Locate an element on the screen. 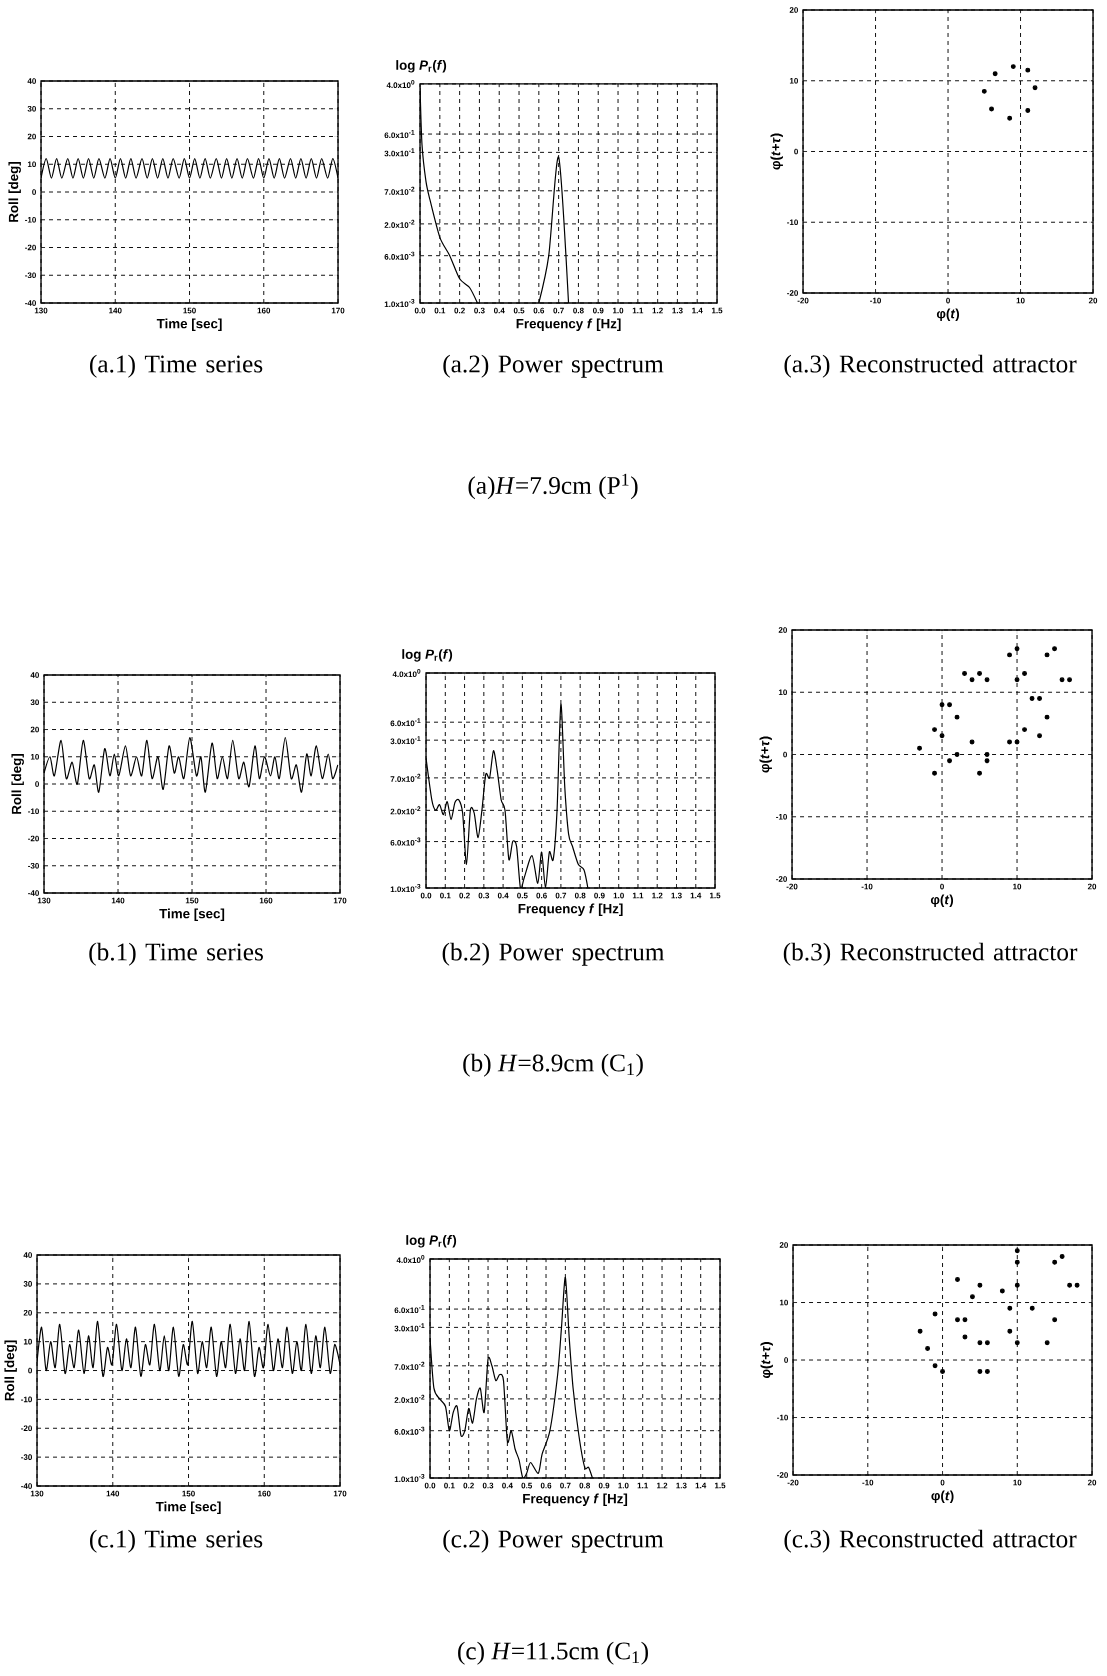 The height and width of the screenshot is (1676, 1107). x-axis-title: φ(t) is located at coordinates (942, 900).